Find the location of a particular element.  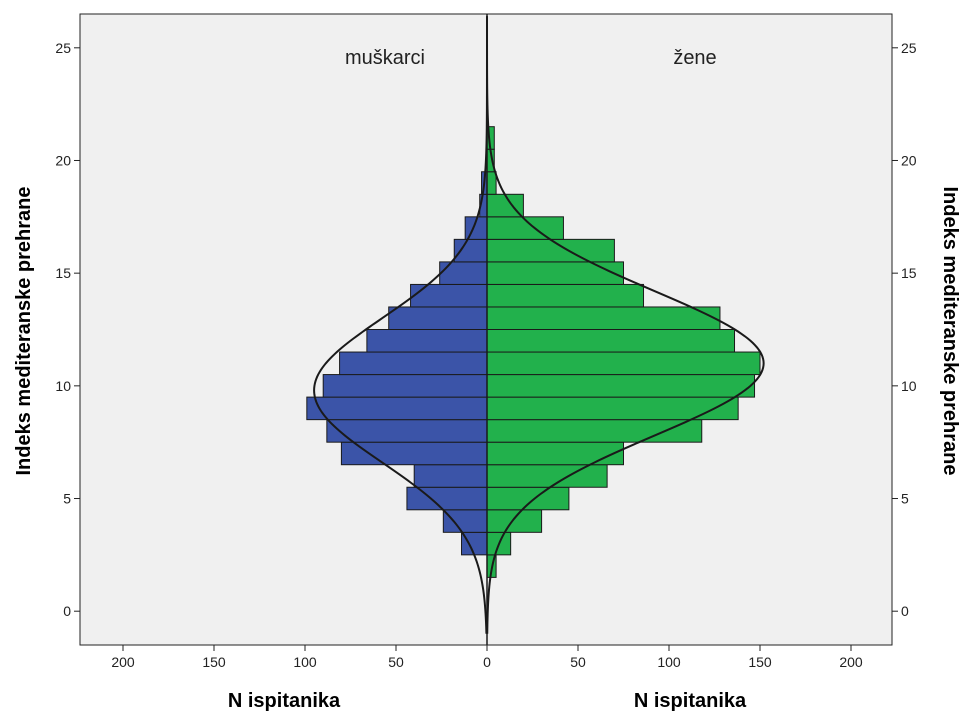

y-tick-label-left-0: 0 is located at coordinates (67, 611).